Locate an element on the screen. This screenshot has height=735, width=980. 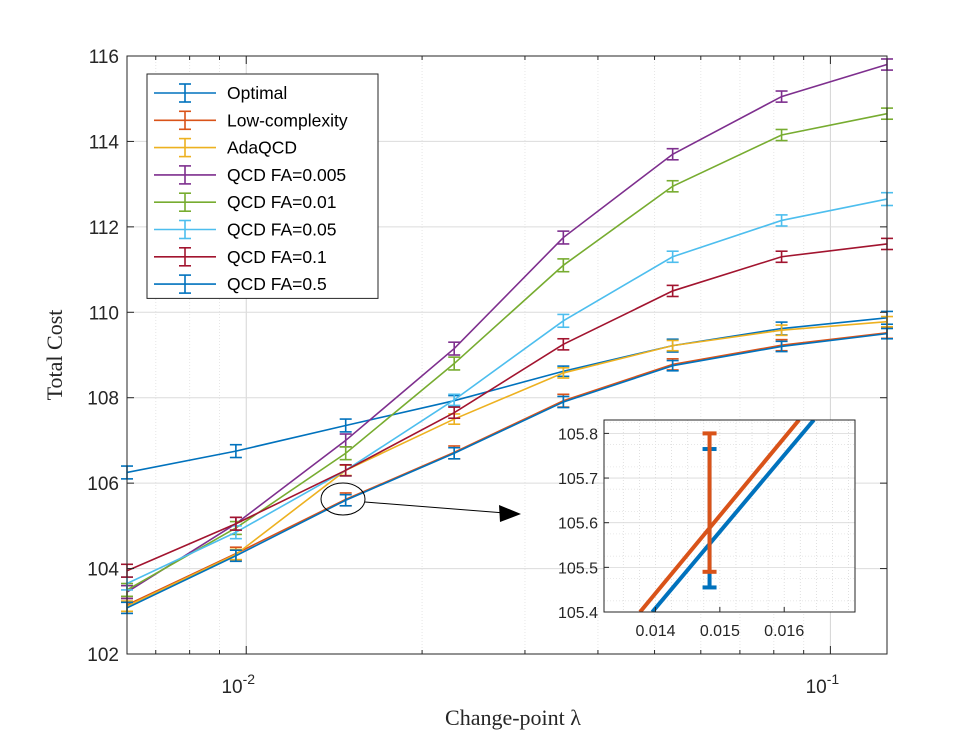
inset-y-tick-label: 105.7 is located at coordinates (578, 479).